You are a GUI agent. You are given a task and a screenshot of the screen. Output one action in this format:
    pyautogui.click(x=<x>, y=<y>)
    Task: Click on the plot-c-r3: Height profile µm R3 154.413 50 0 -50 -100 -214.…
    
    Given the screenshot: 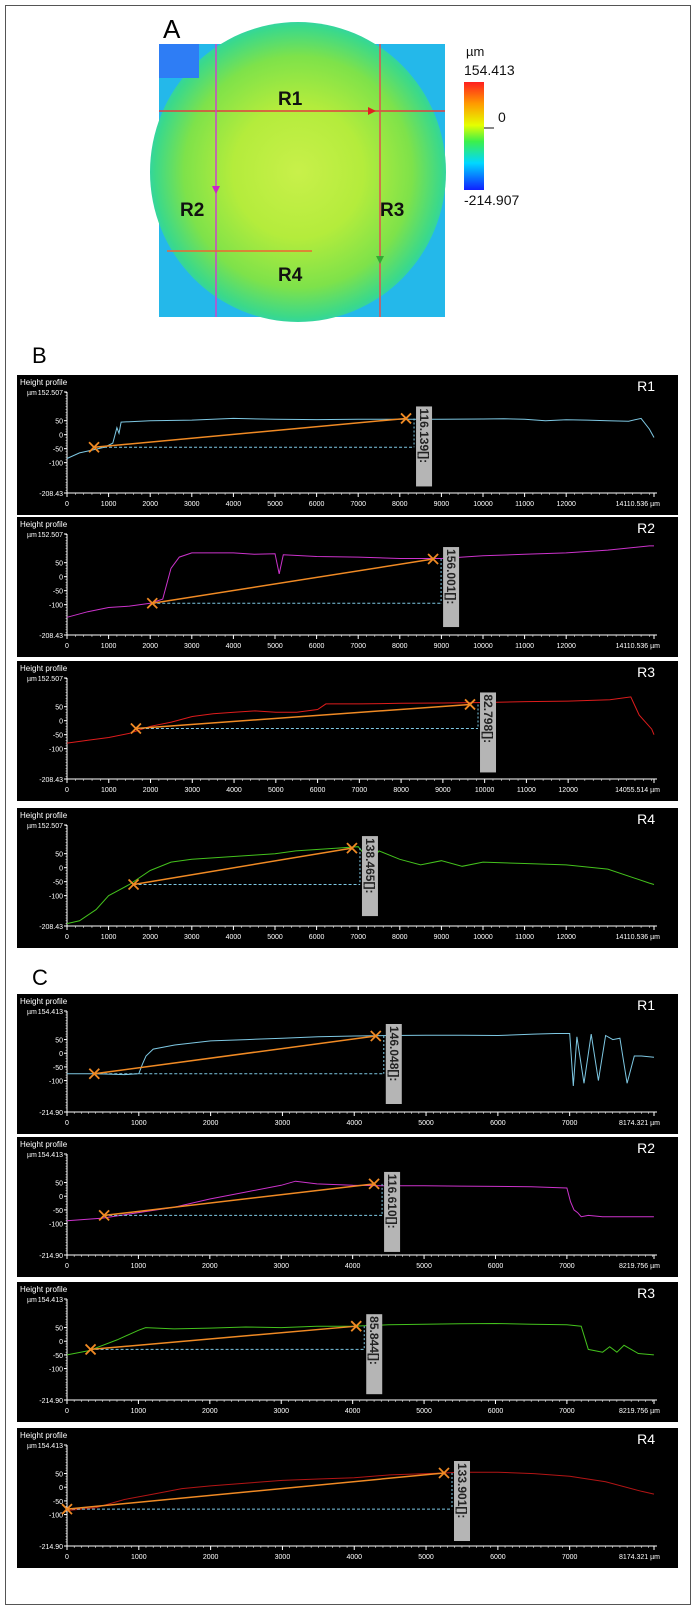 What is the action you would take?
    pyautogui.click(x=347, y=1352)
    